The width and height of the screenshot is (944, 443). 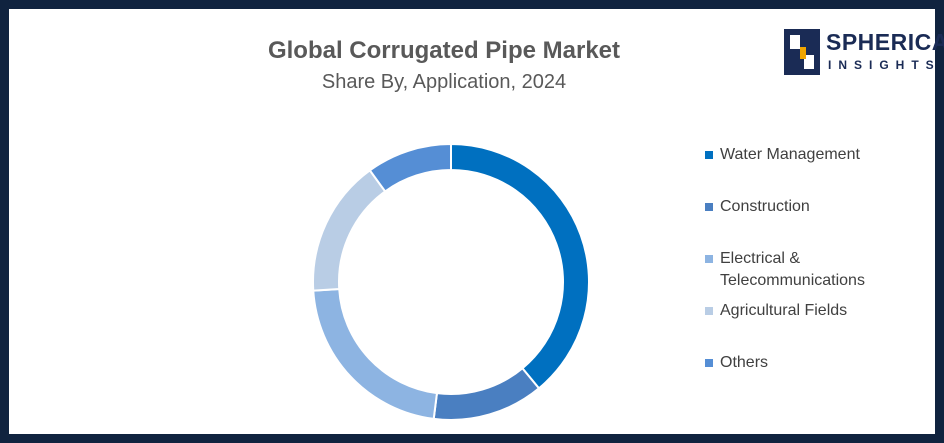 I want to click on legend-item: Electrical & Telecommunications, so click(x=794, y=274).